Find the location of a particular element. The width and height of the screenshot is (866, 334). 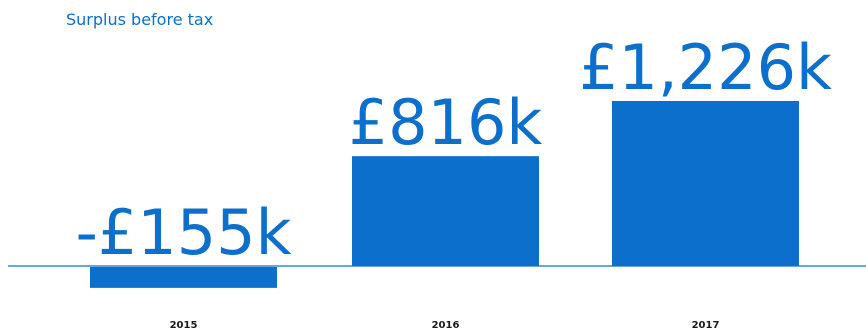

chart-title: Surplus before tax is located at coordinates (140, 19).